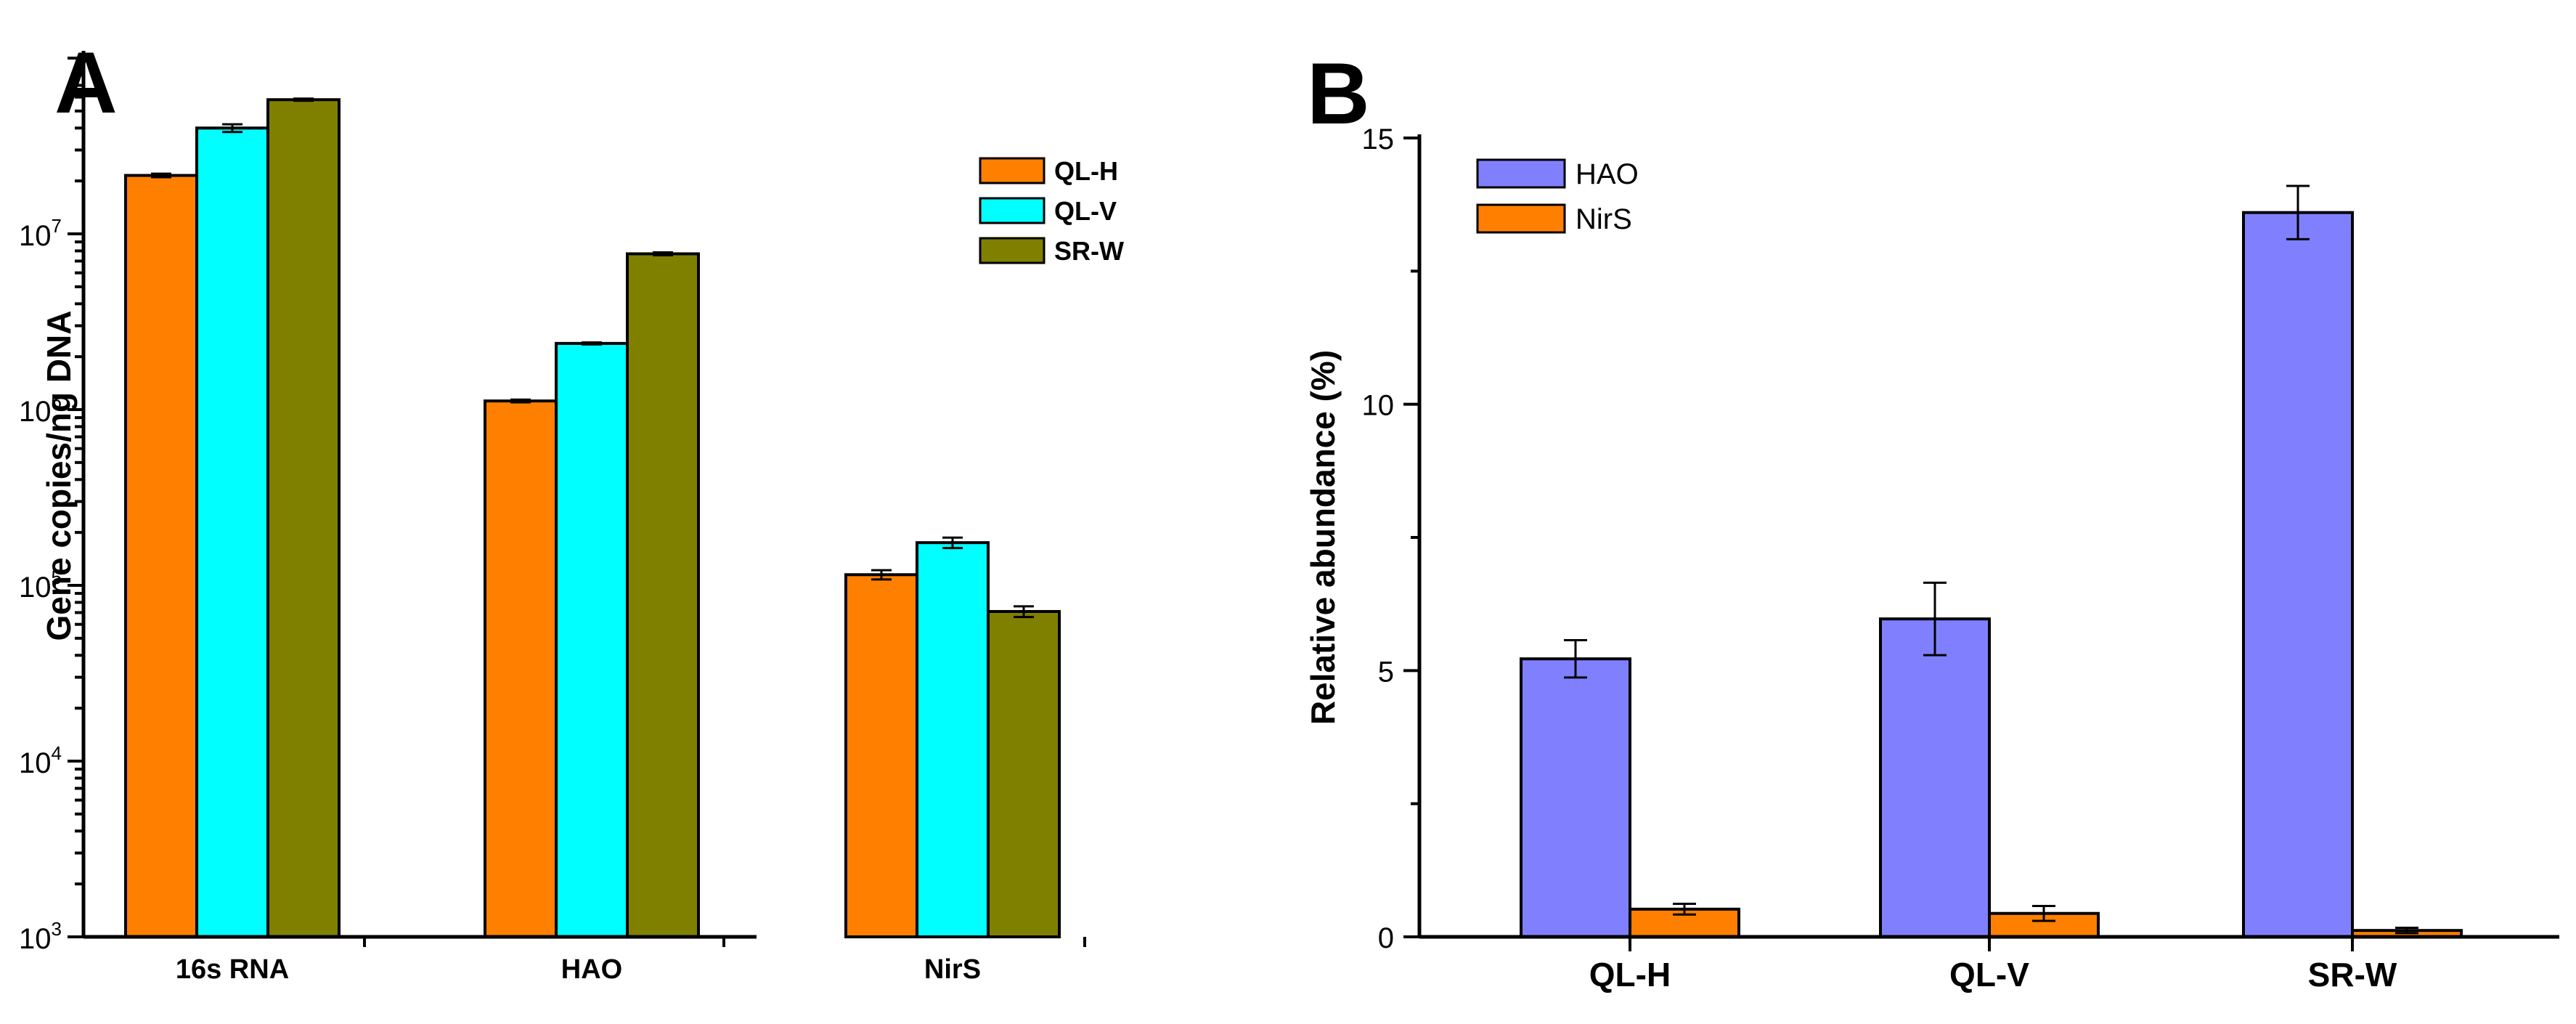 The image size is (2576, 1024). What do you see at coordinates (232, 970) in the screenshot?
I see `x-tick-label-a: 16s RNA` at bounding box center [232, 970].